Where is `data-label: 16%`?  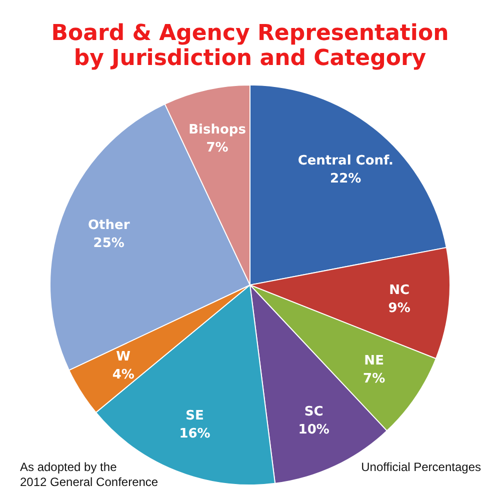 data-label: 16% is located at coordinates (194, 434).